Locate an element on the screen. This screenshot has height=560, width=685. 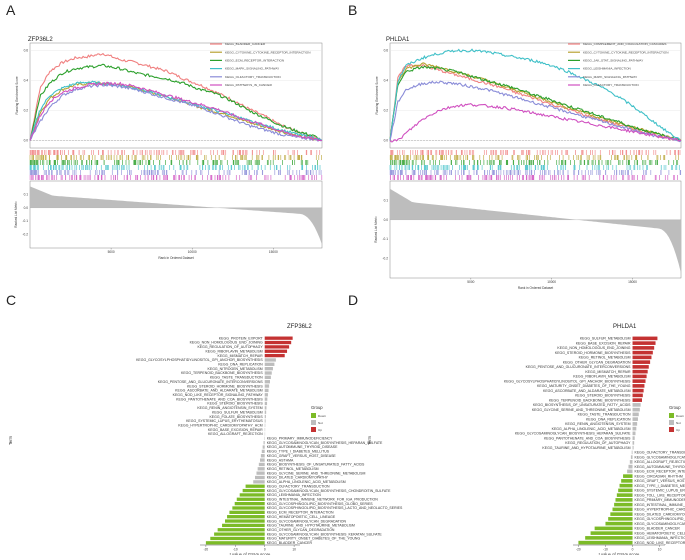
term-label: KEGG_OTHER_GLYCAN_DEGRADATION is located at coordinates (597, 362).